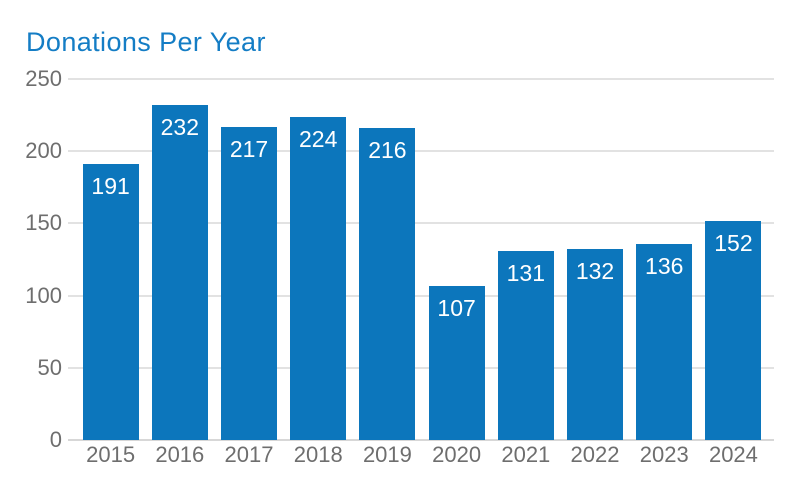 This screenshot has height=500, width=800. What do you see at coordinates (110, 186) in the screenshot?
I see `bar-value-label: 191` at bounding box center [110, 186].